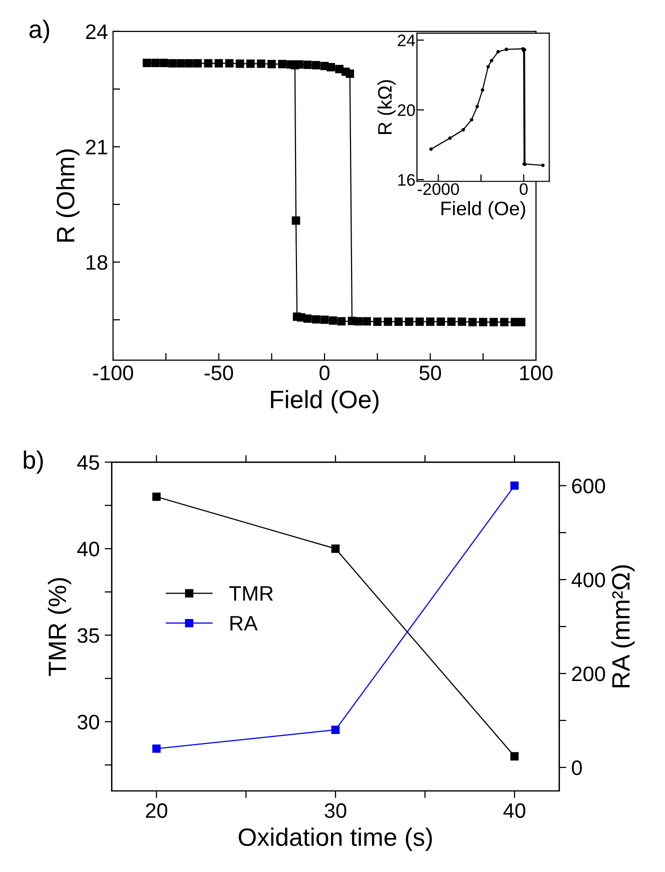 The width and height of the screenshot is (665, 872). Describe the element at coordinates (68, 195) in the screenshot. I see `y-axis-title: R (Ohm)` at that location.